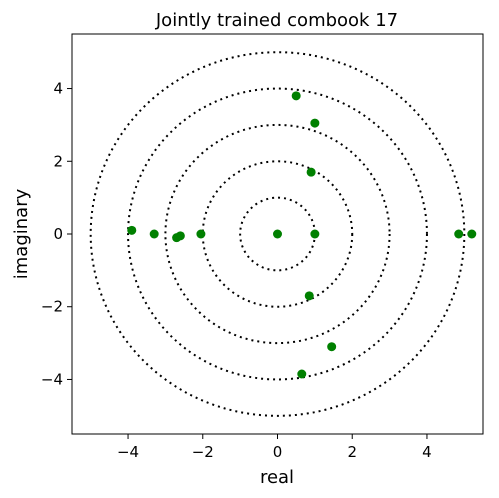 This screenshot has height=498, width=499. Describe the element at coordinates (52, 307) in the screenshot. I see `y-tick-label: −2` at that location.